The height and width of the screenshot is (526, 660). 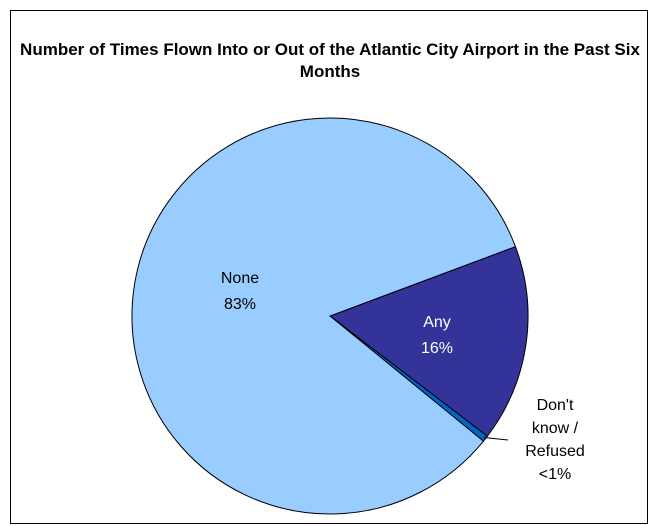 I want to click on pie-slice-any, so click(x=428, y=341).